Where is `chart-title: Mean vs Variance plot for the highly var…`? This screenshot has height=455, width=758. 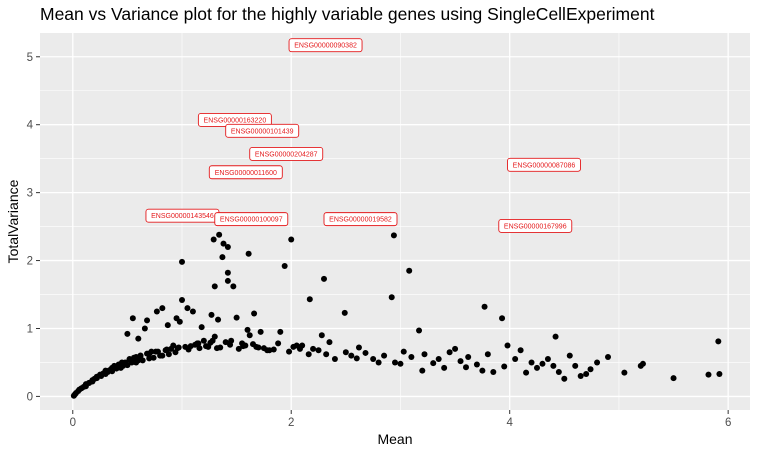 chart-title: Mean vs Variance plot for the highly var… is located at coordinates (347, 14).